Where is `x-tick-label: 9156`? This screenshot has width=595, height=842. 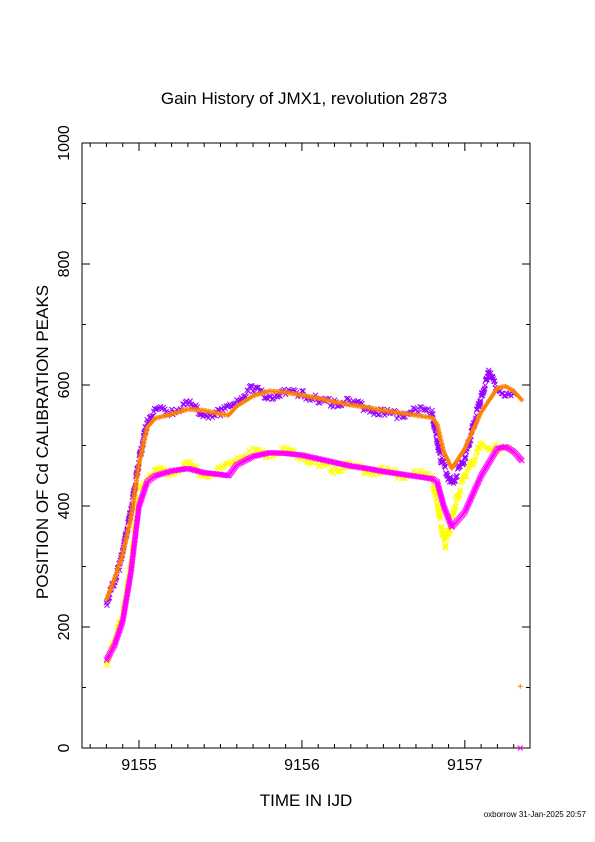
x-tick-label: 9156 is located at coordinates (302, 765).